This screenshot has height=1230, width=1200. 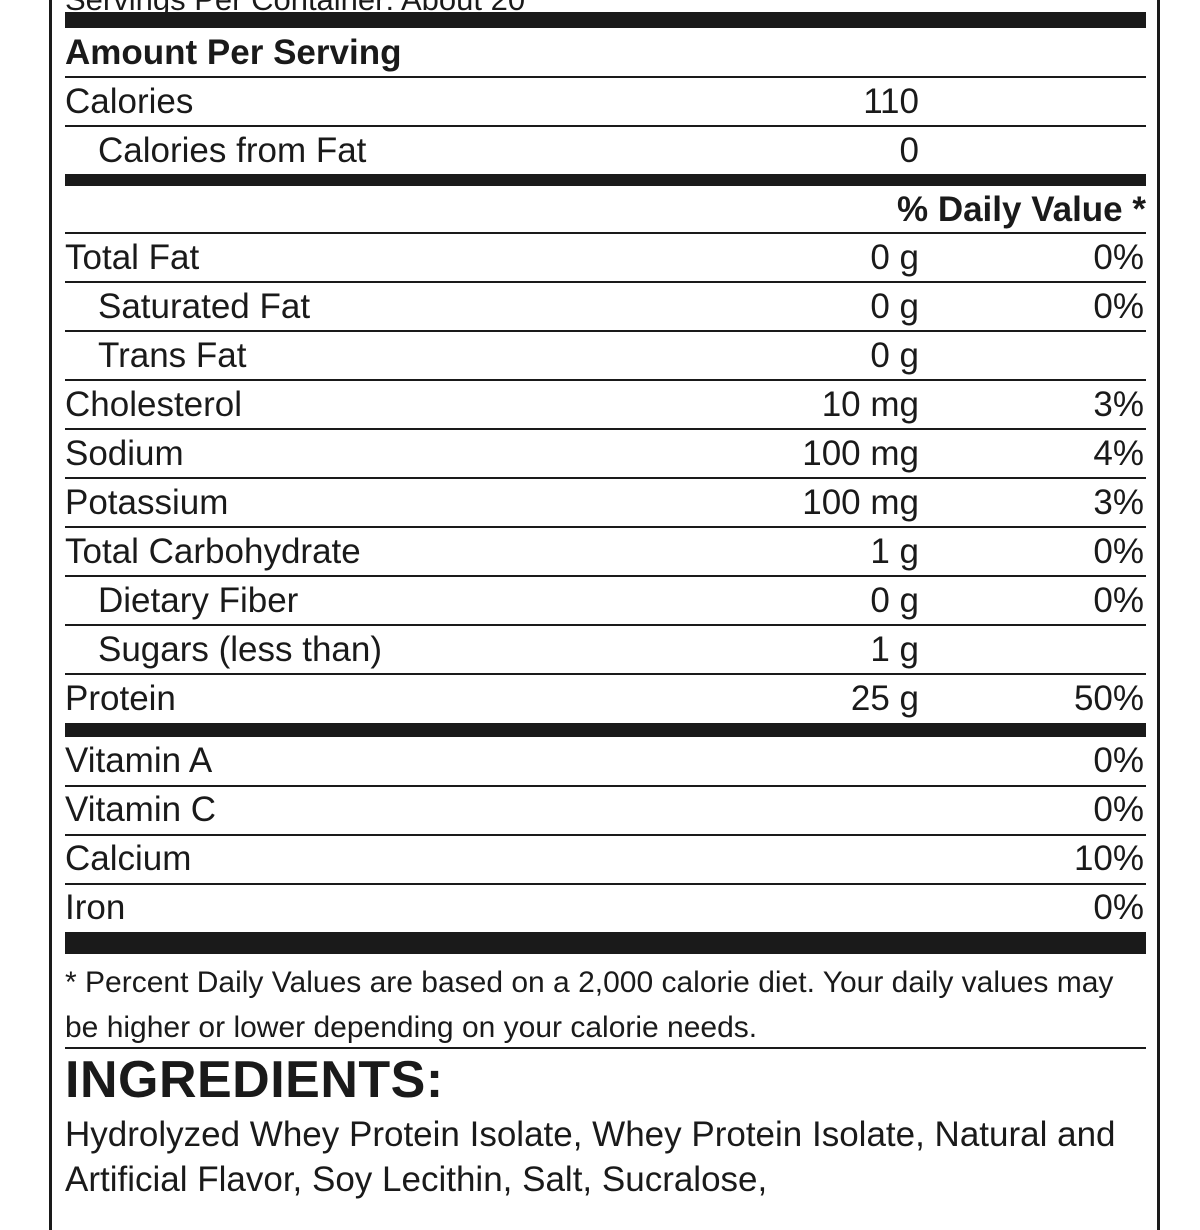 I want to click on calories-from-fat-label: Calories from Fat, so click(x=232, y=150).